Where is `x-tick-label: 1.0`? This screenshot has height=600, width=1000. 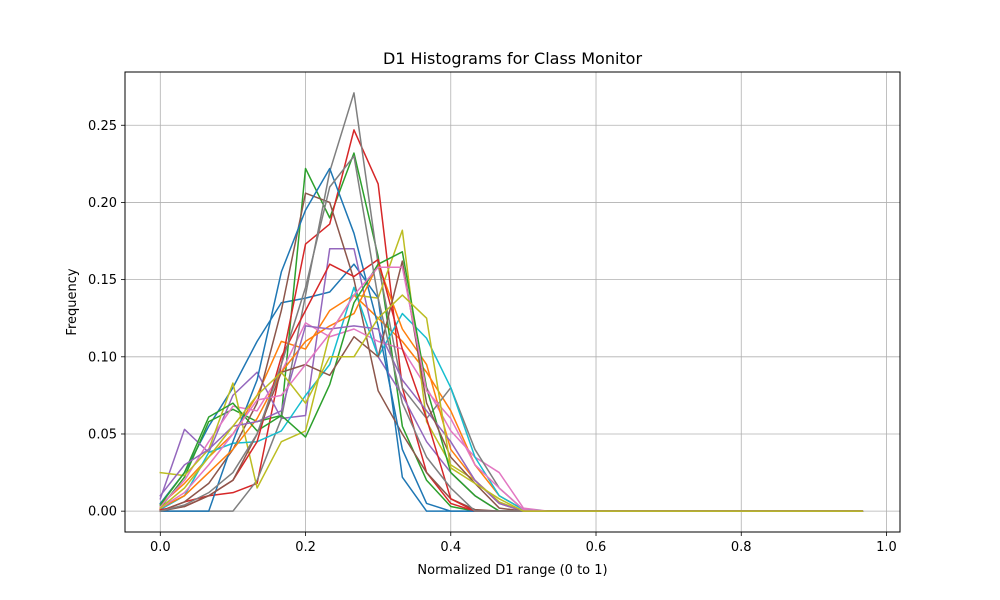 x-tick-label: 1.0 is located at coordinates (886, 547).